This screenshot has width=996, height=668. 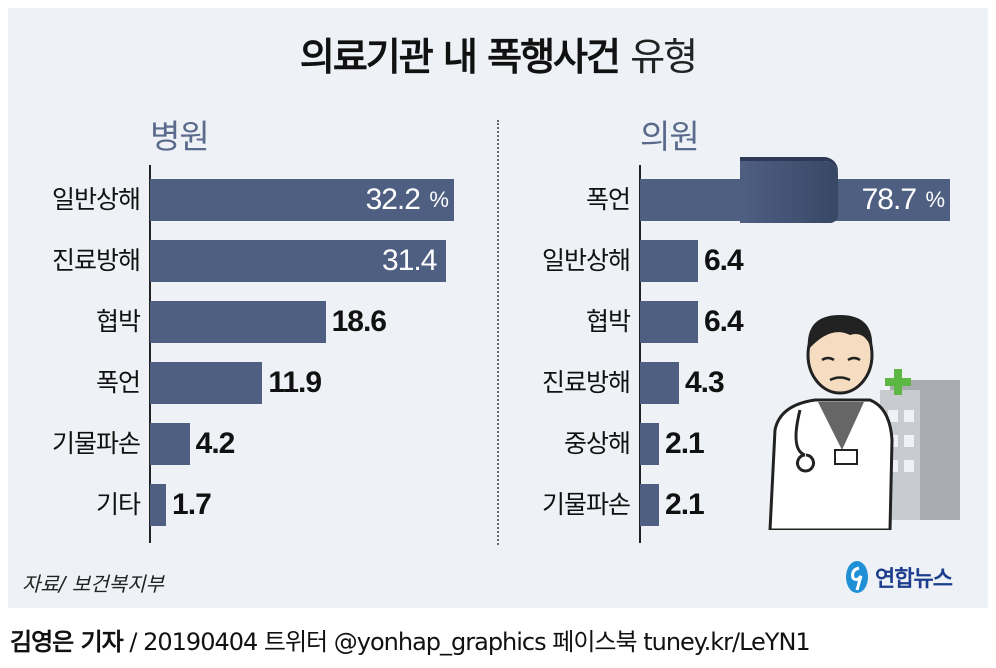 I want to click on yonhap-logo-icon, so click(x=857, y=577).